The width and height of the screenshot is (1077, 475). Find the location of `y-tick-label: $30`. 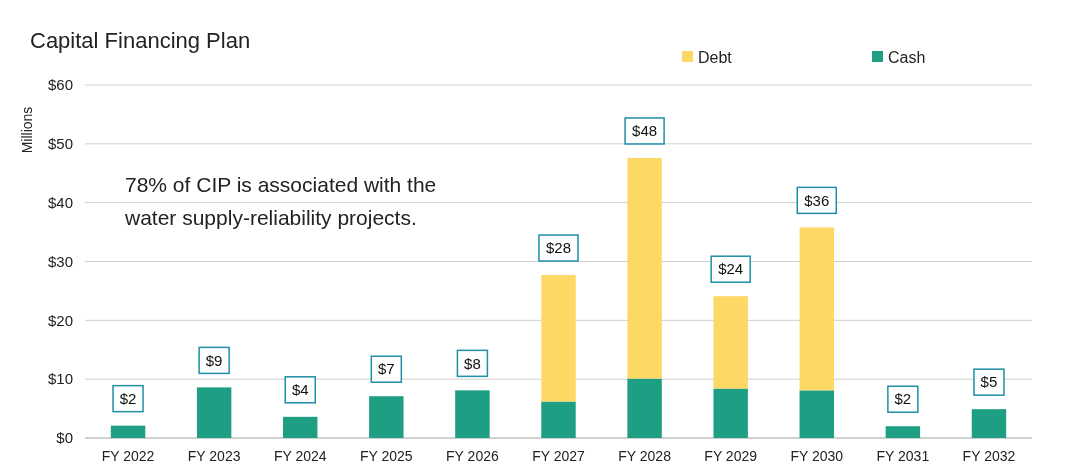

y-tick-label: $30 is located at coordinates (60, 261).